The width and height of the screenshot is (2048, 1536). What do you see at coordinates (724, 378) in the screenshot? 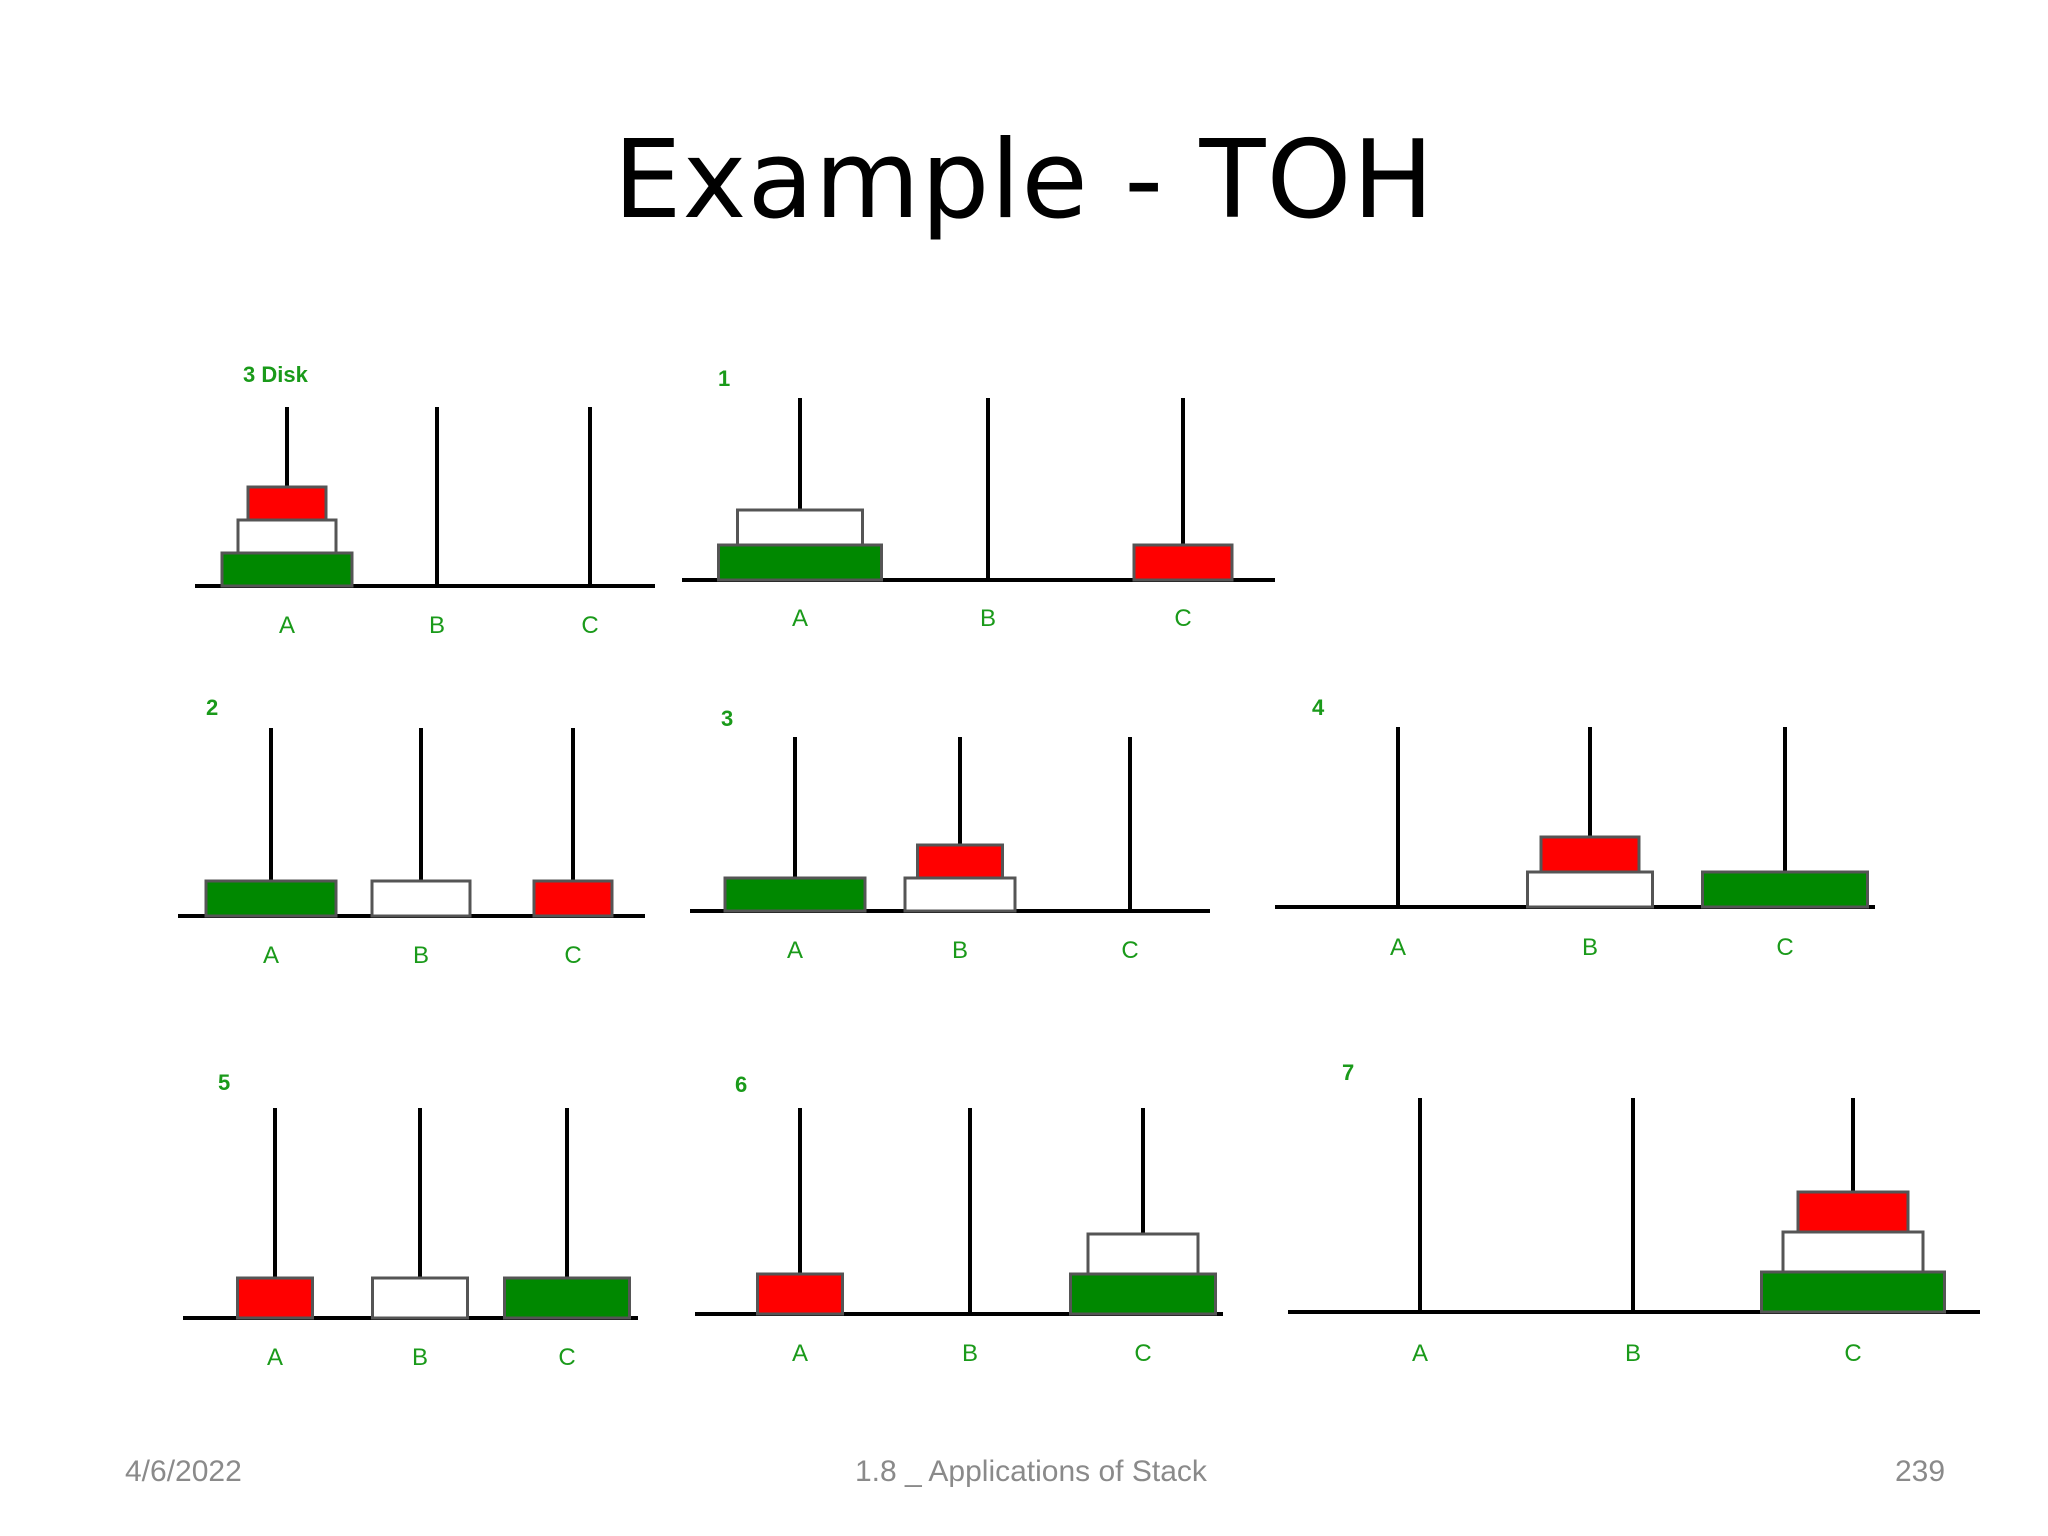
I see `step-label: 1` at bounding box center [724, 378].